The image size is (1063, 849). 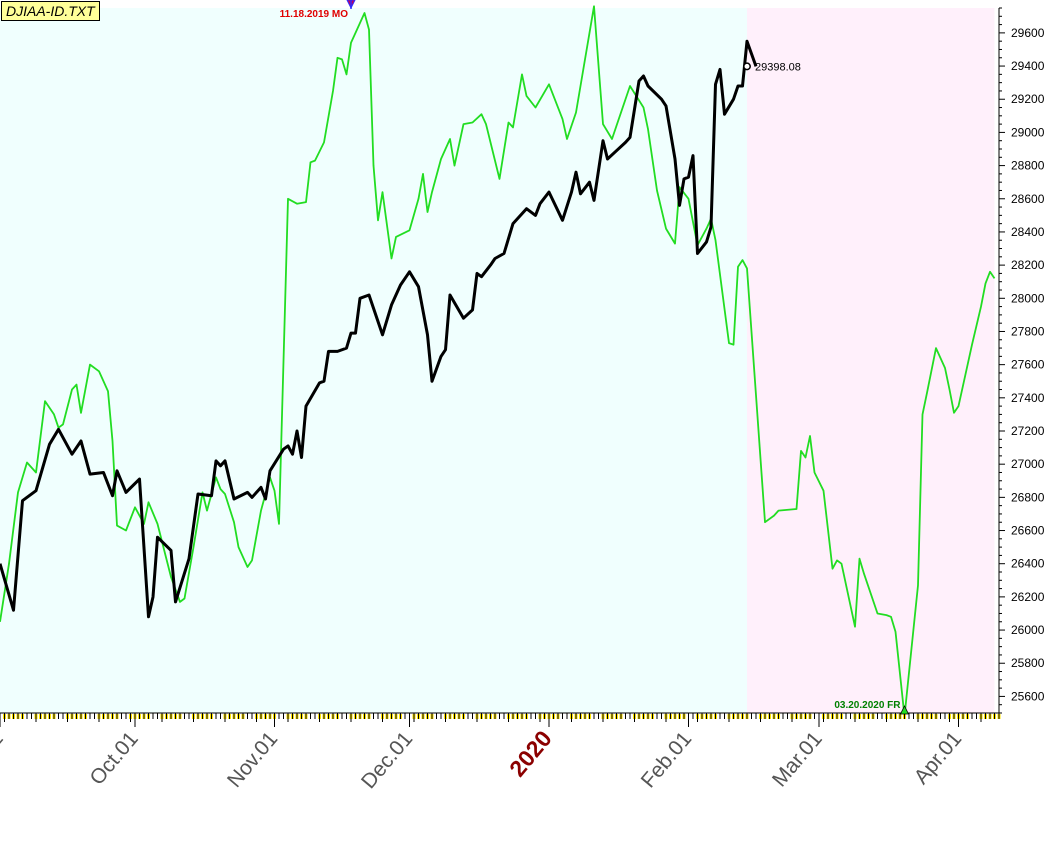 What do you see at coordinates (1028, 531) in the screenshot?
I see `y-tick-label: 26600` at bounding box center [1028, 531].